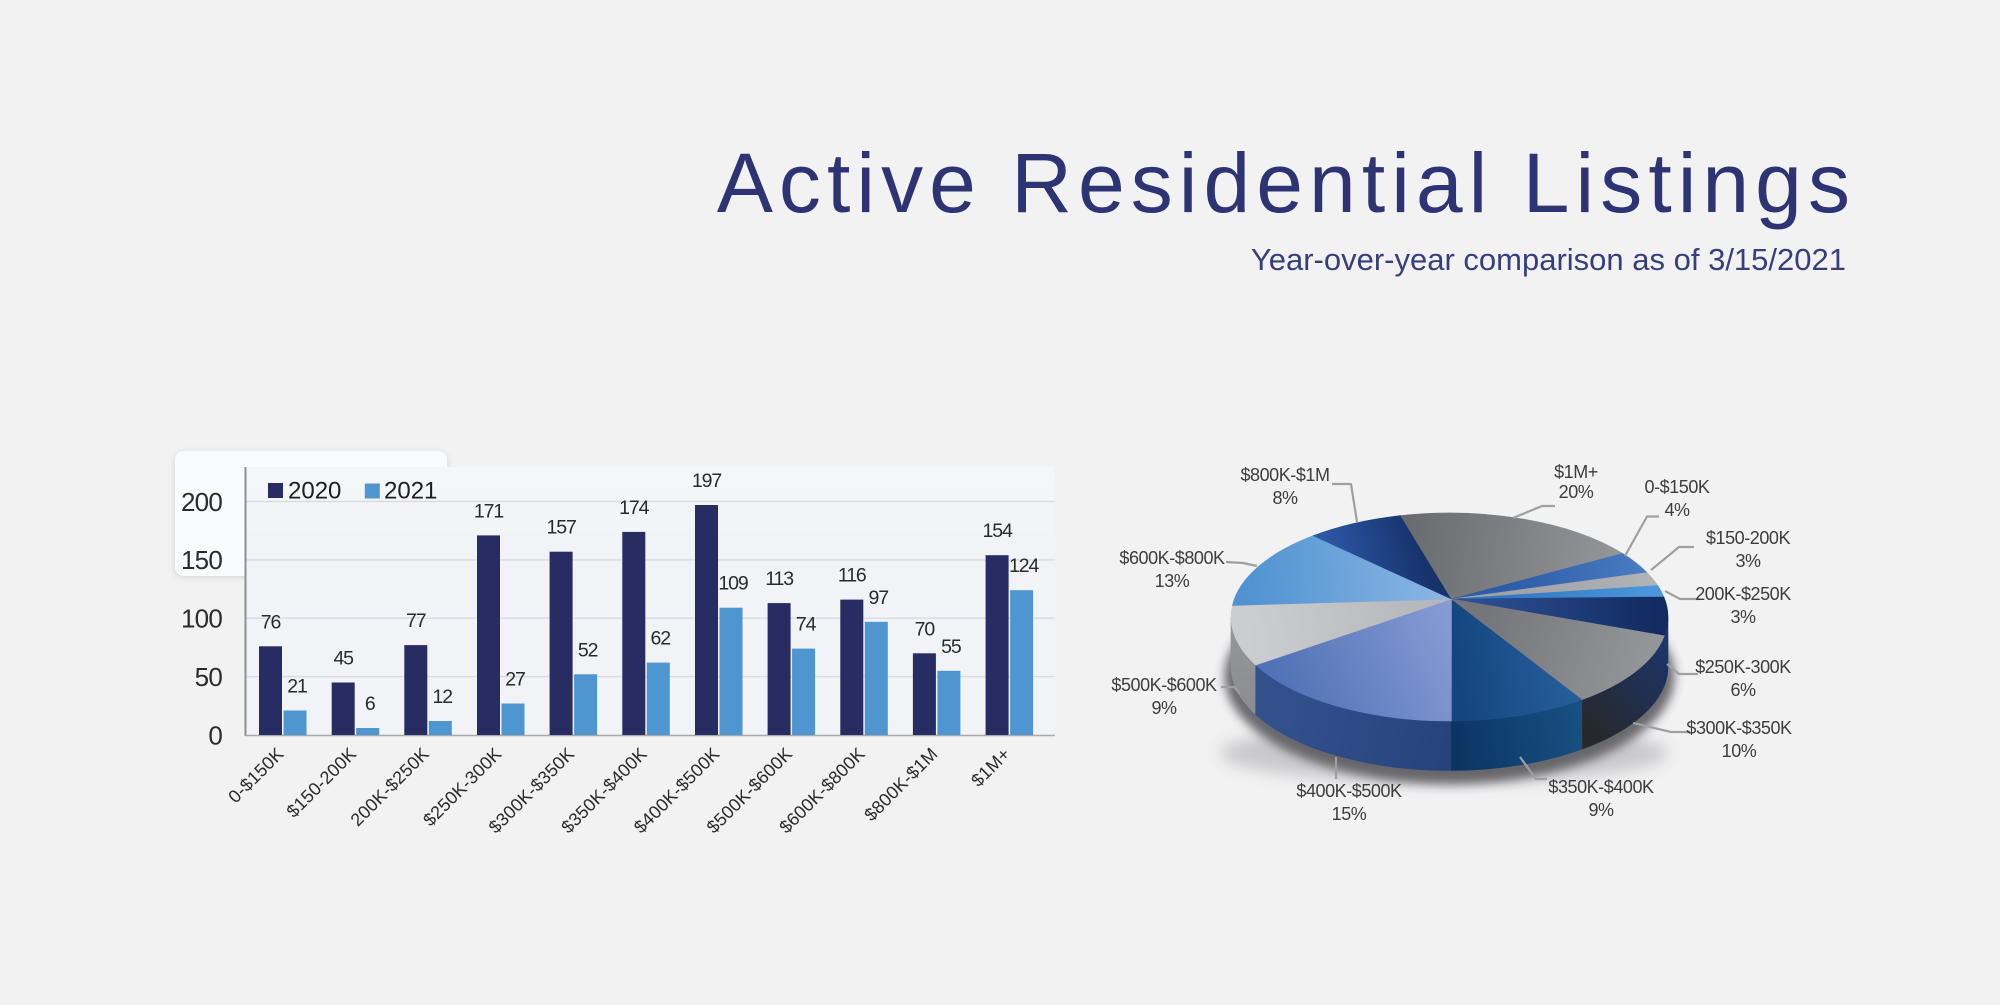  Describe the element at coordinates (1743, 594) in the screenshot. I see `svg-text: 200K-$250K` at that location.